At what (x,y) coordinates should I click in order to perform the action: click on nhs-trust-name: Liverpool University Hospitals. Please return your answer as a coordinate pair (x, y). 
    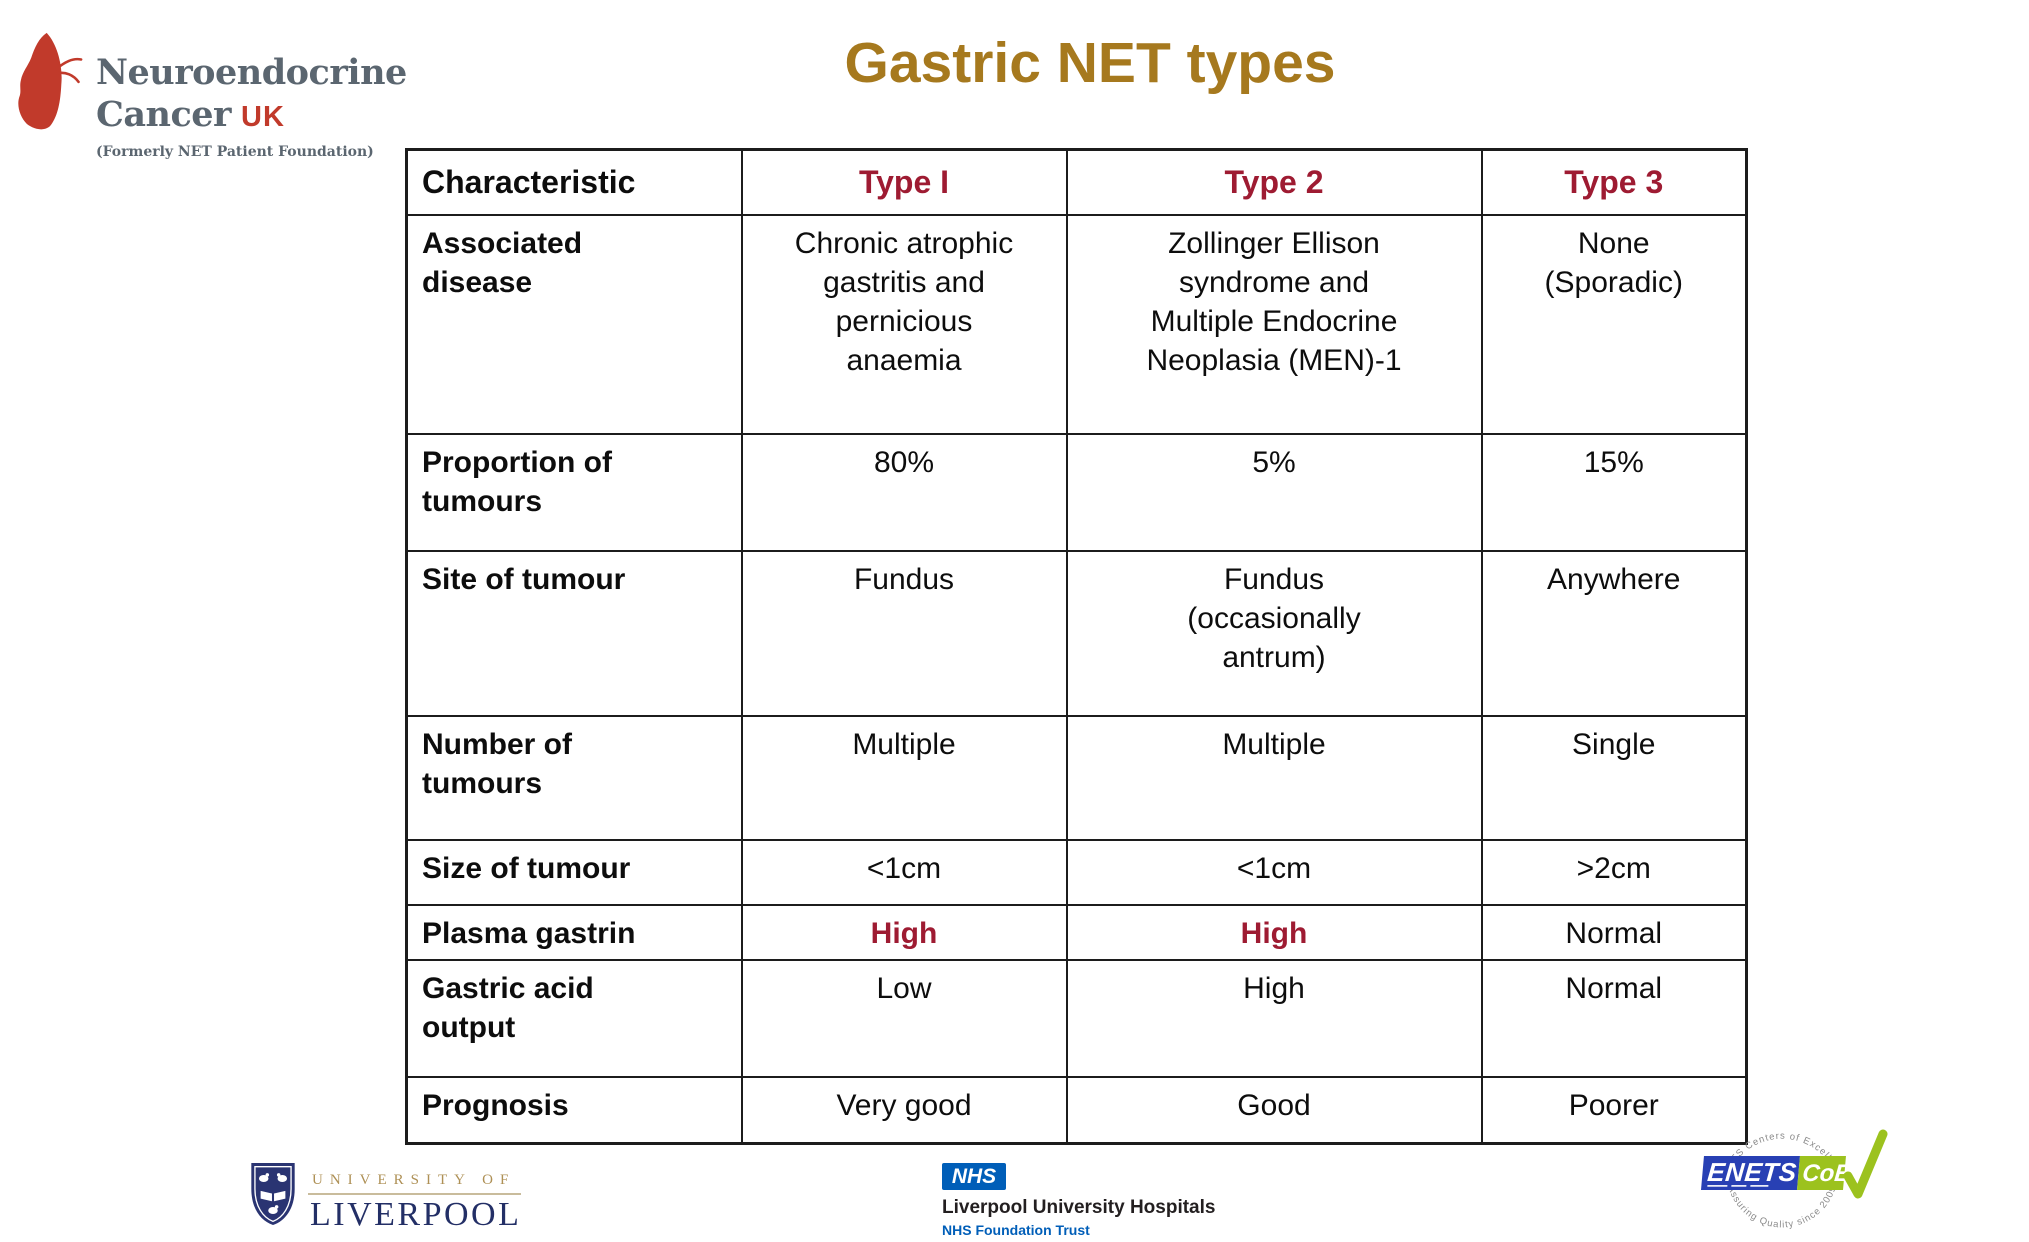
    Looking at the image, I should click on (1079, 1207).